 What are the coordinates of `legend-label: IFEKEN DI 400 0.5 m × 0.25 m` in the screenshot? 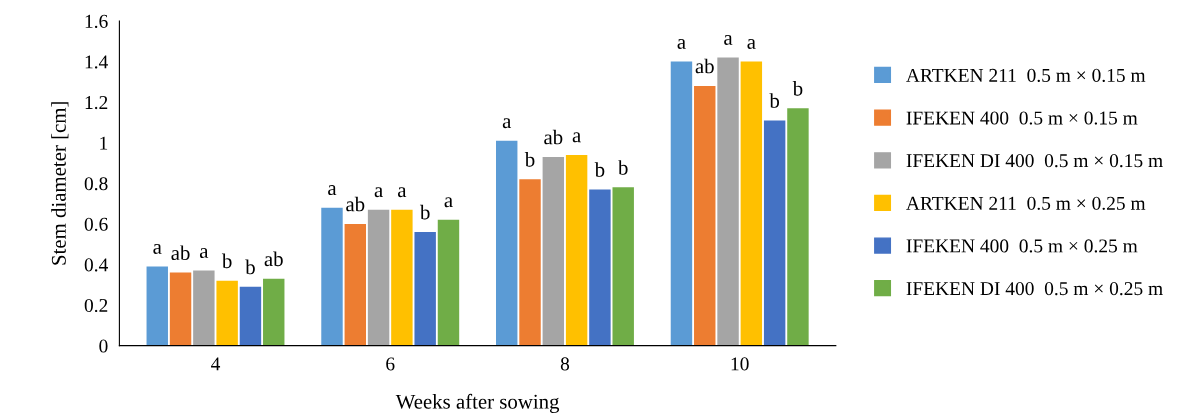 It's located at (1034, 289).